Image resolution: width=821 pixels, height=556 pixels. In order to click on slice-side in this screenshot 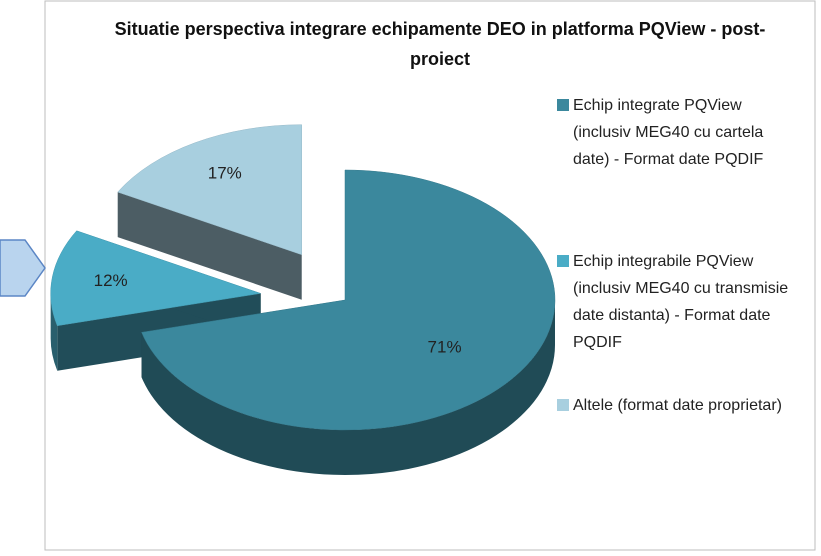, I will do `click(209, 246)`.